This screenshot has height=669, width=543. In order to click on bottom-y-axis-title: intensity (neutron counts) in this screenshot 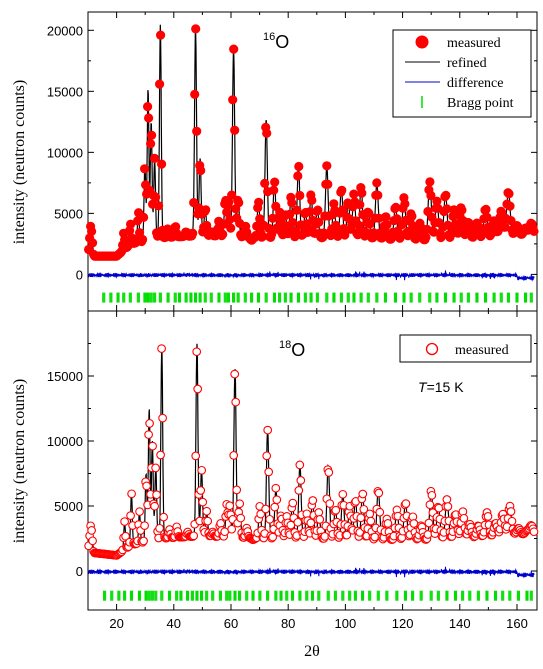, I will do `click(19, 461)`.